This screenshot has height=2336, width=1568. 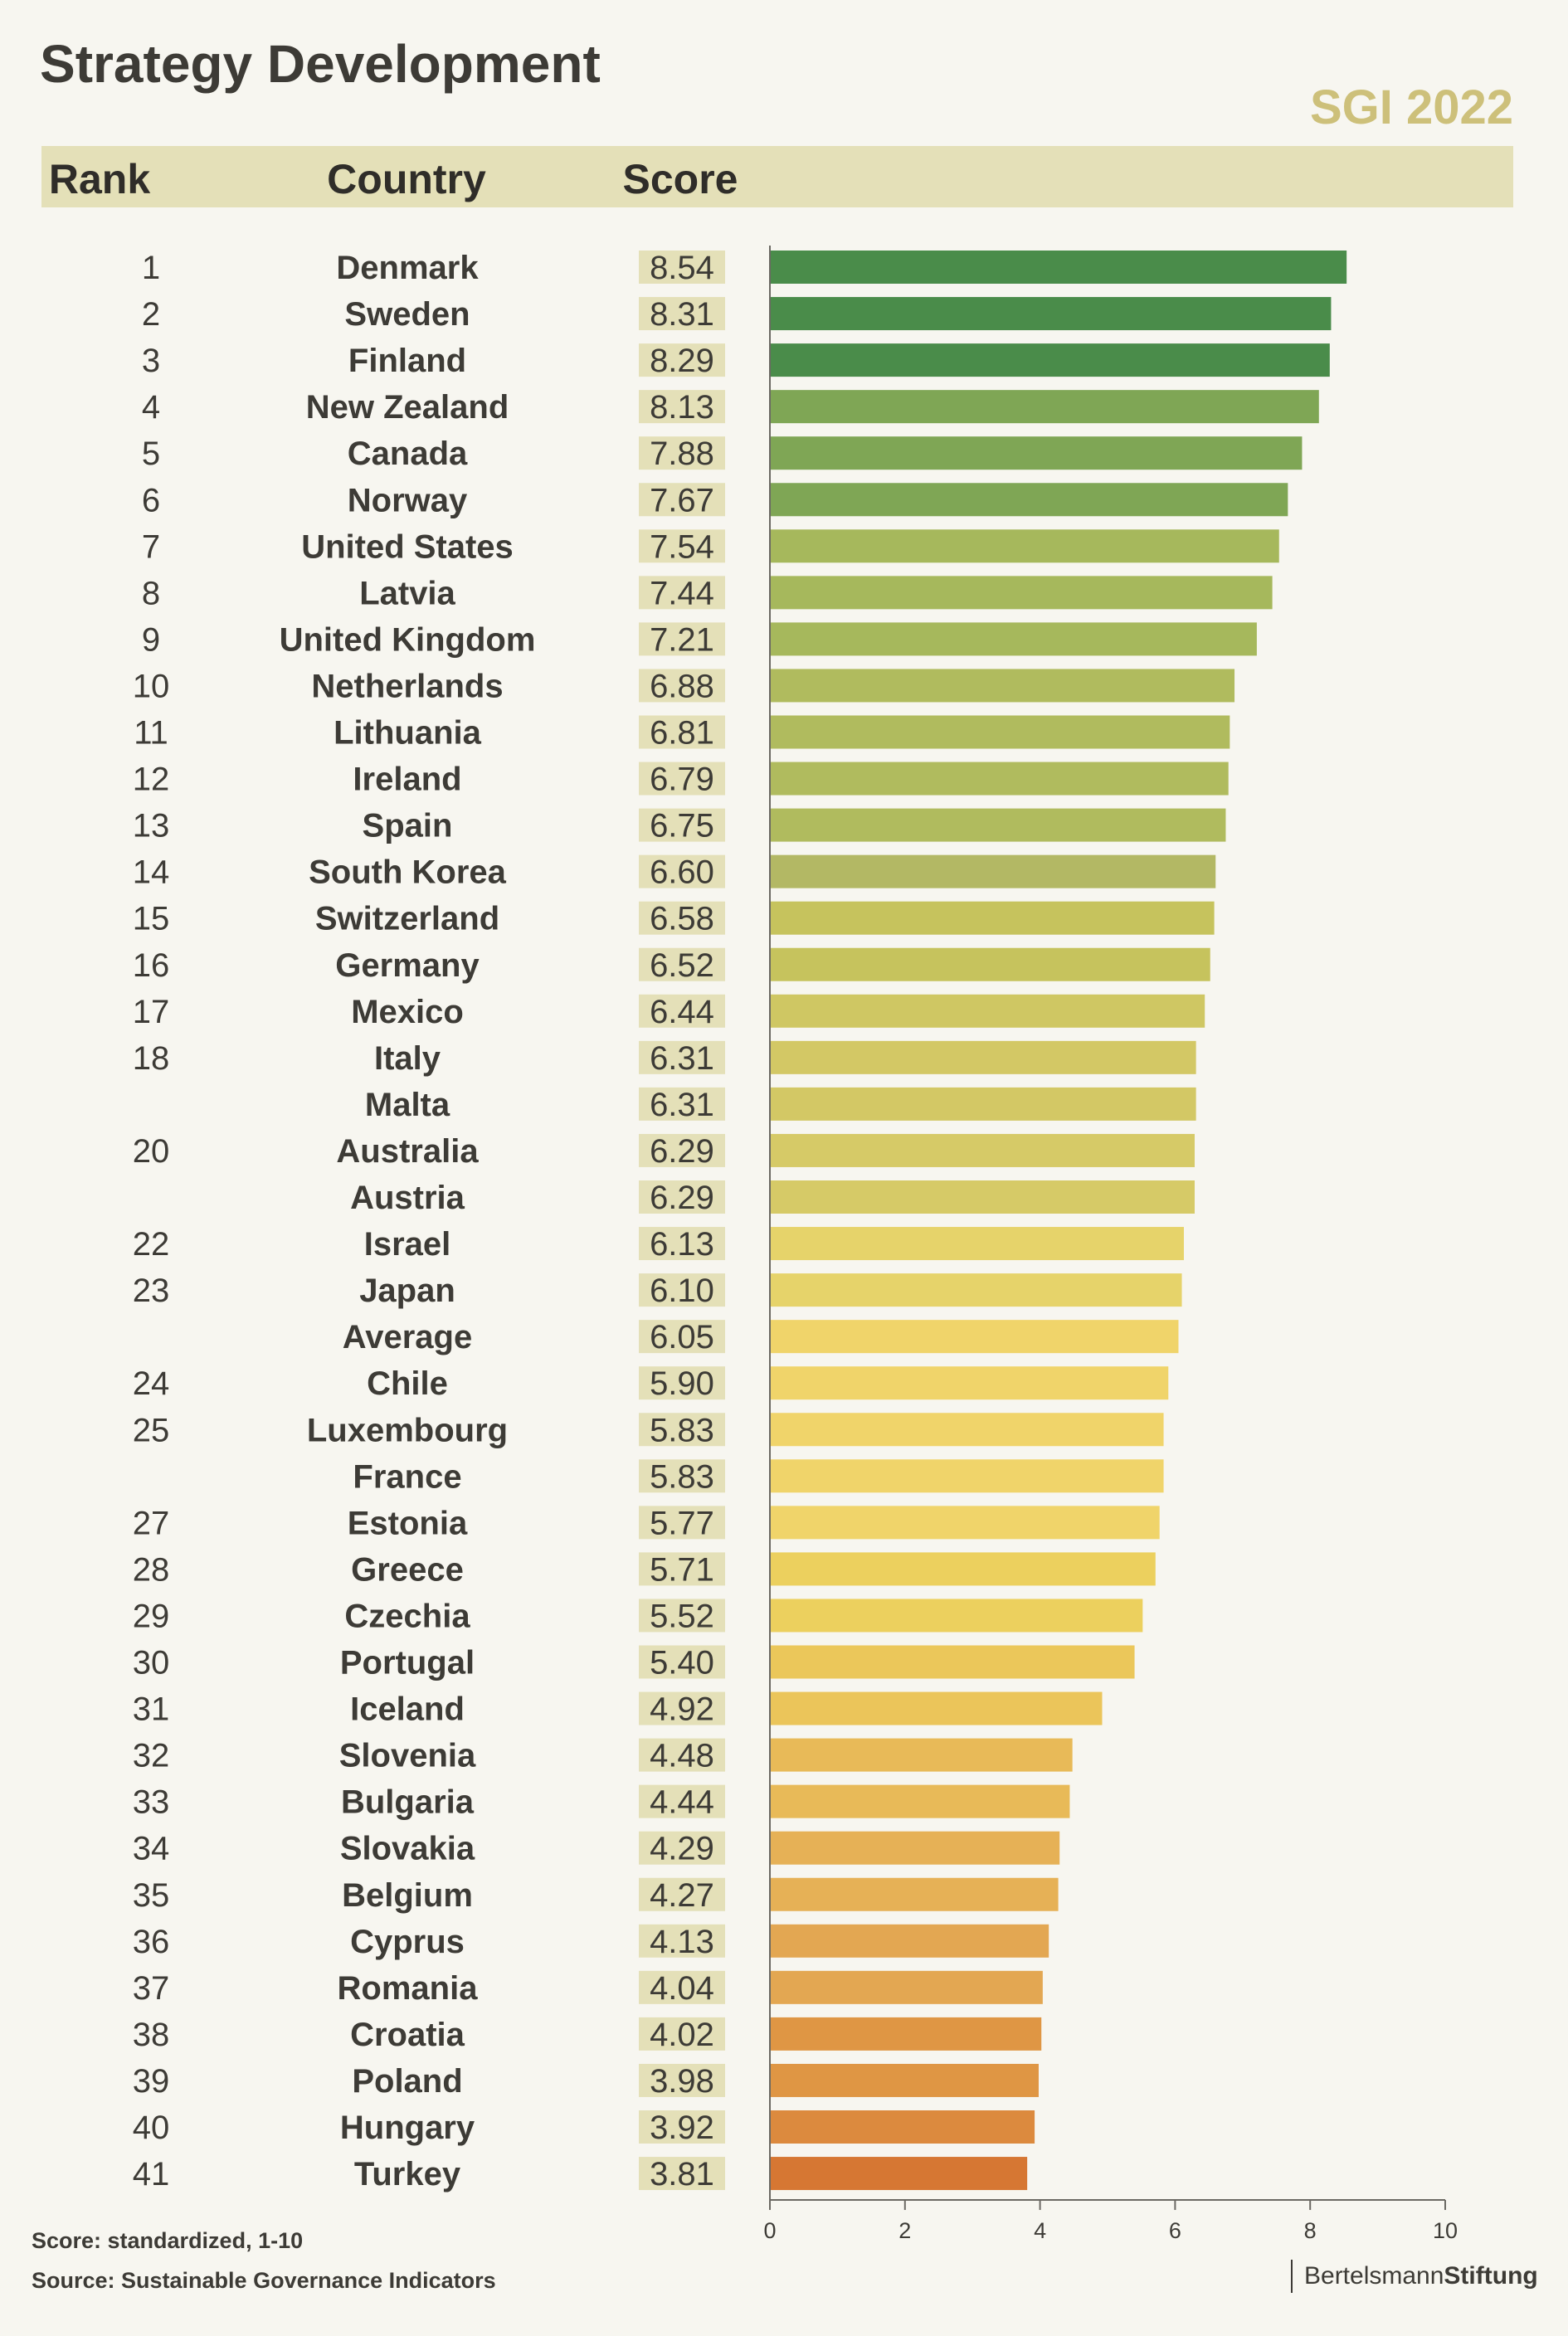 I want to click on rank-label: 10, so click(x=151, y=686).